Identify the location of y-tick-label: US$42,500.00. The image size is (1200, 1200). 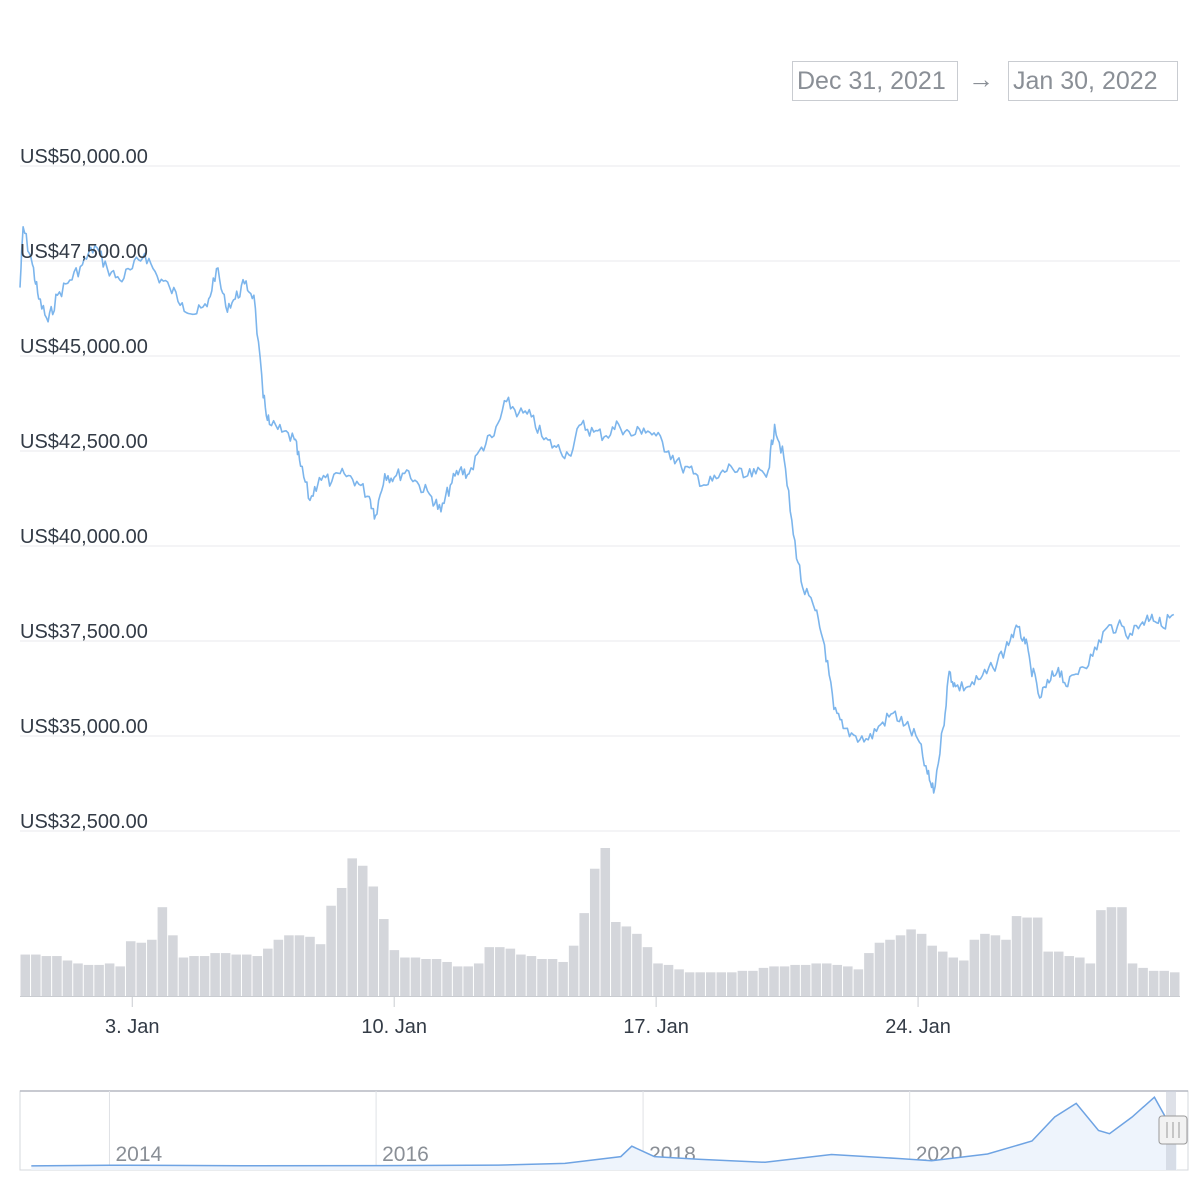
(84, 442).